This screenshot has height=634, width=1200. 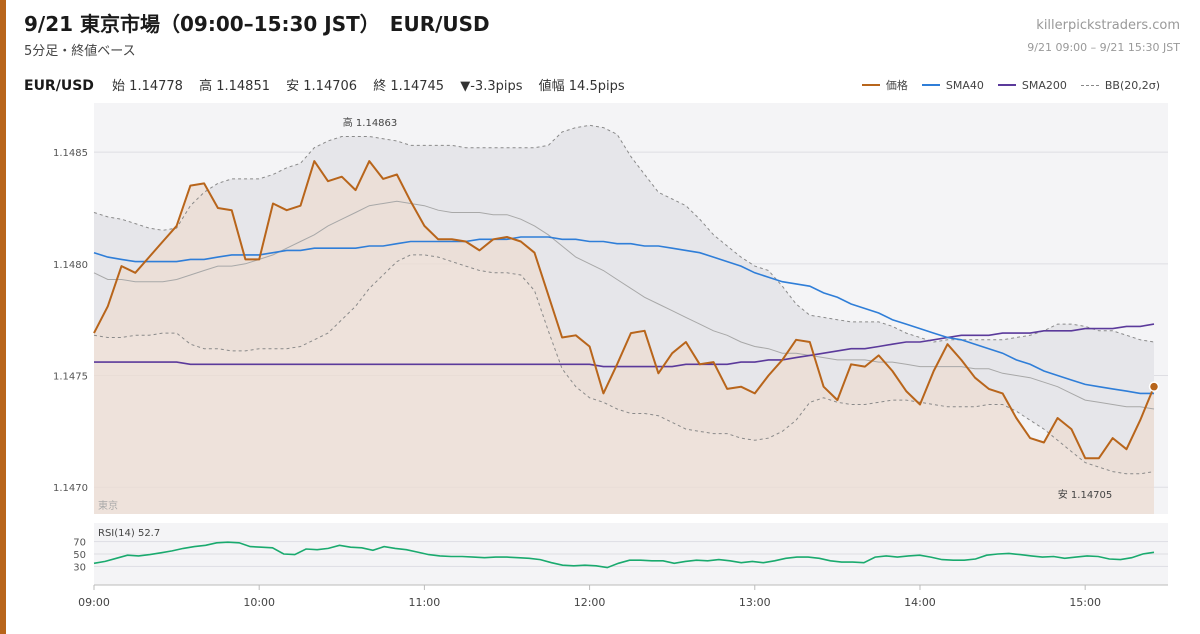 What do you see at coordinates (491, 86) in the screenshot?
I see `stats-change: ▼-3.3pips` at bounding box center [491, 86].